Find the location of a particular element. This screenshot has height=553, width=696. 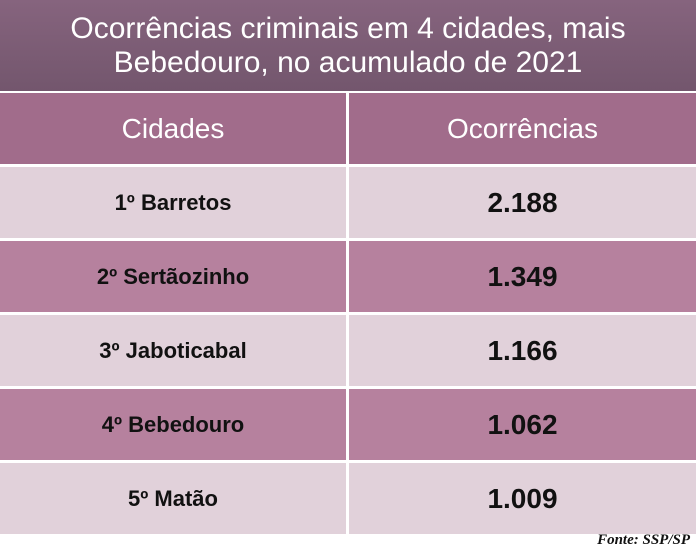

value-cell: 2.188 is located at coordinates (522, 202).